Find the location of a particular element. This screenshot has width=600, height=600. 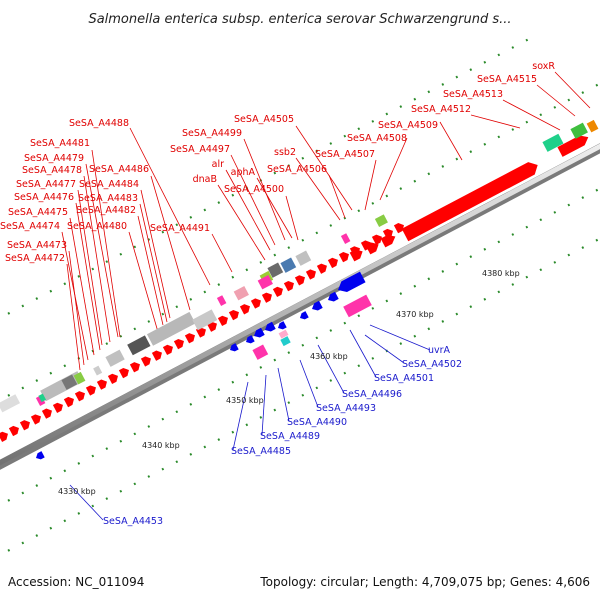

gene-label: SeSA_A4496 is located at coordinates (372, 394).